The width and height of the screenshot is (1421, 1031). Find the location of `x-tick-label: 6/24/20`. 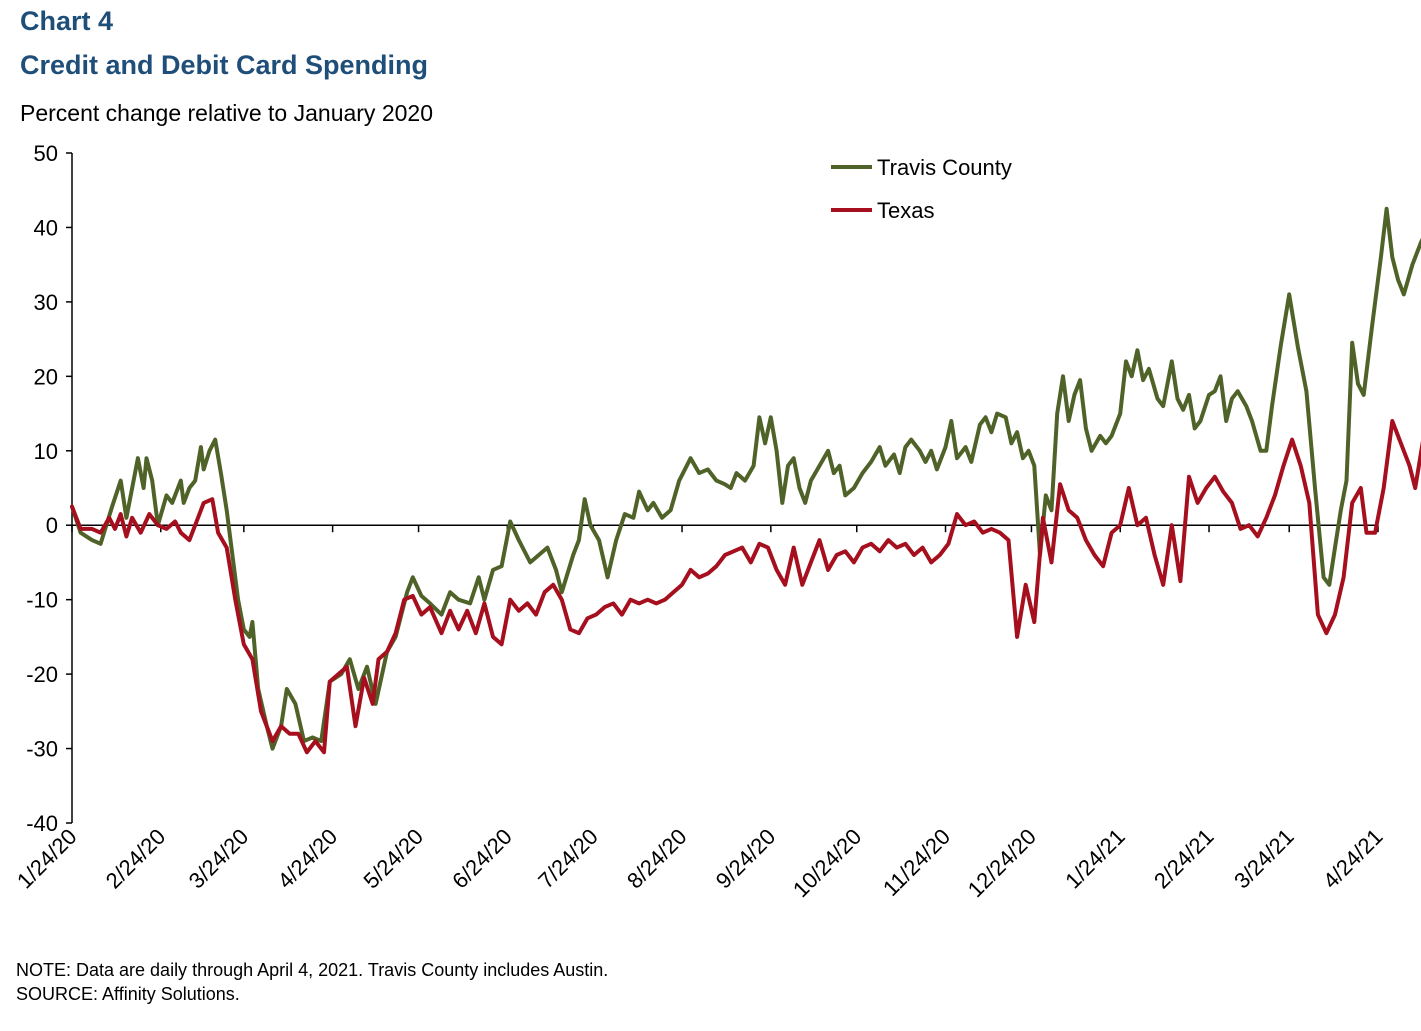

x-tick-label: 6/24/20 is located at coordinates (482, 859).